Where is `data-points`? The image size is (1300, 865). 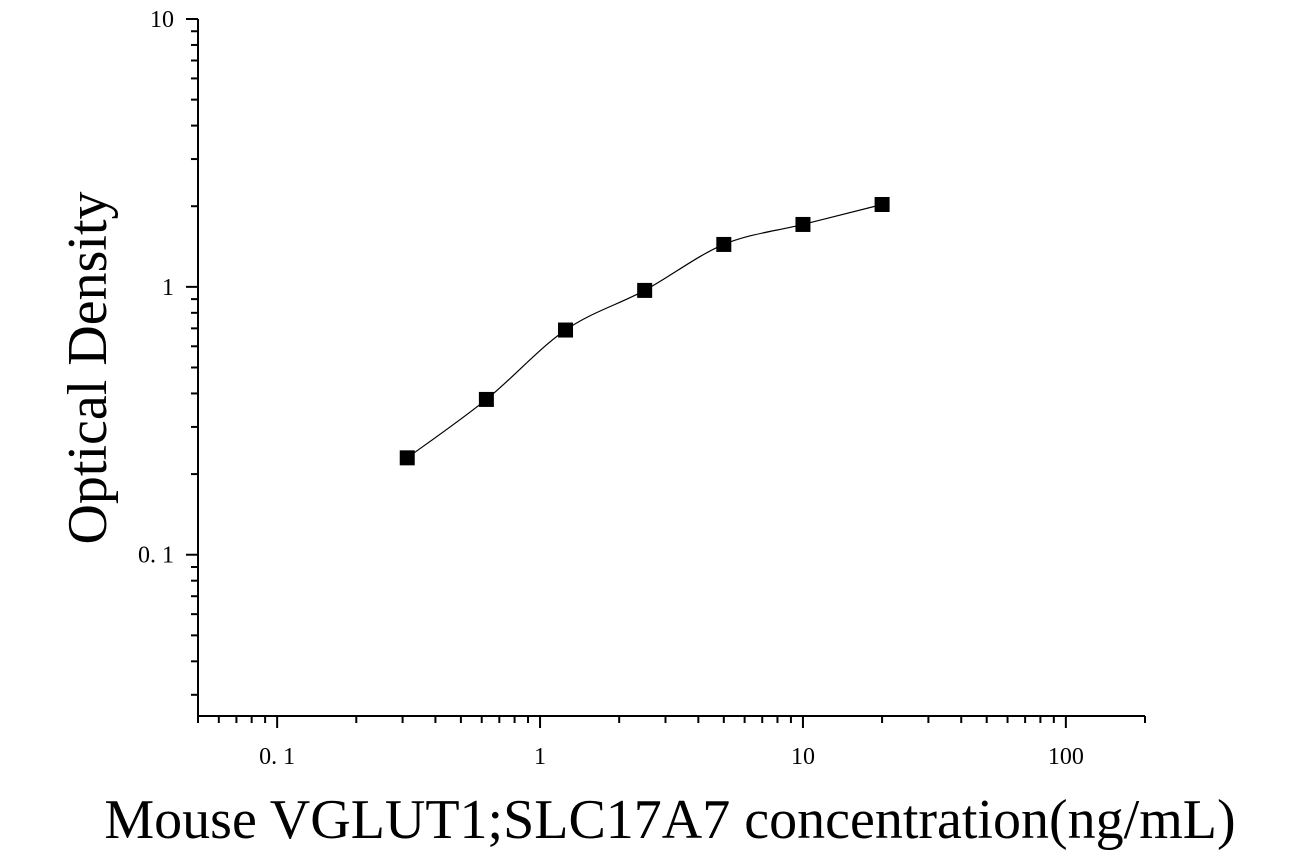
data-points is located at coordinates (644, 331).